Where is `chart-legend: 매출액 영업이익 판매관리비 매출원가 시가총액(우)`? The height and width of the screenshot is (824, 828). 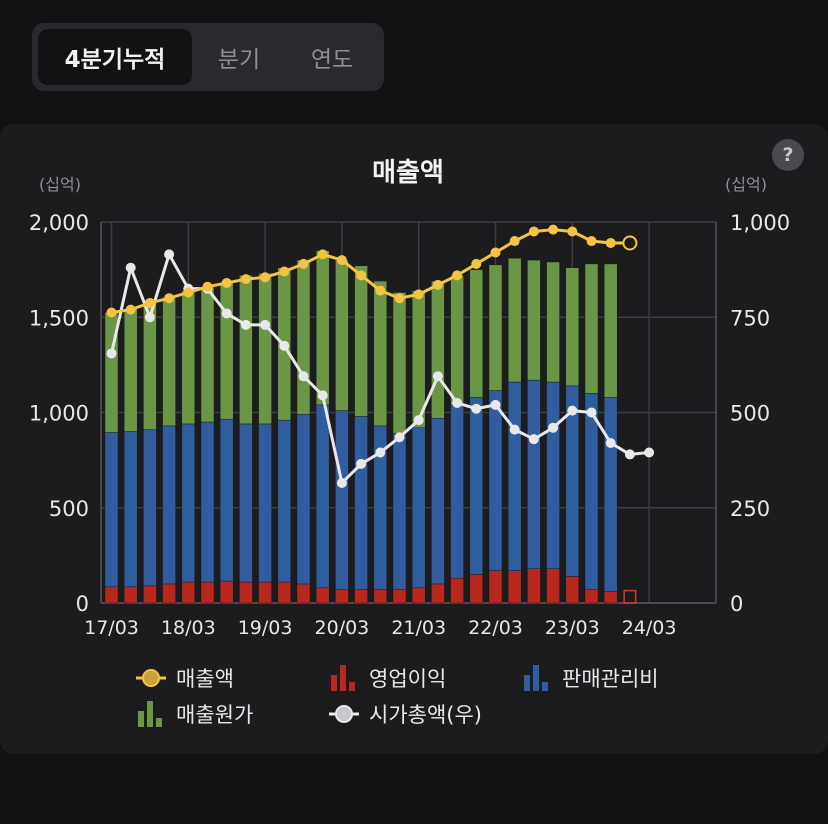 chart-legend: 매출액 영업이익 판매관리비 매출원가 시가총액(우) is located at coordinates (414, 695).